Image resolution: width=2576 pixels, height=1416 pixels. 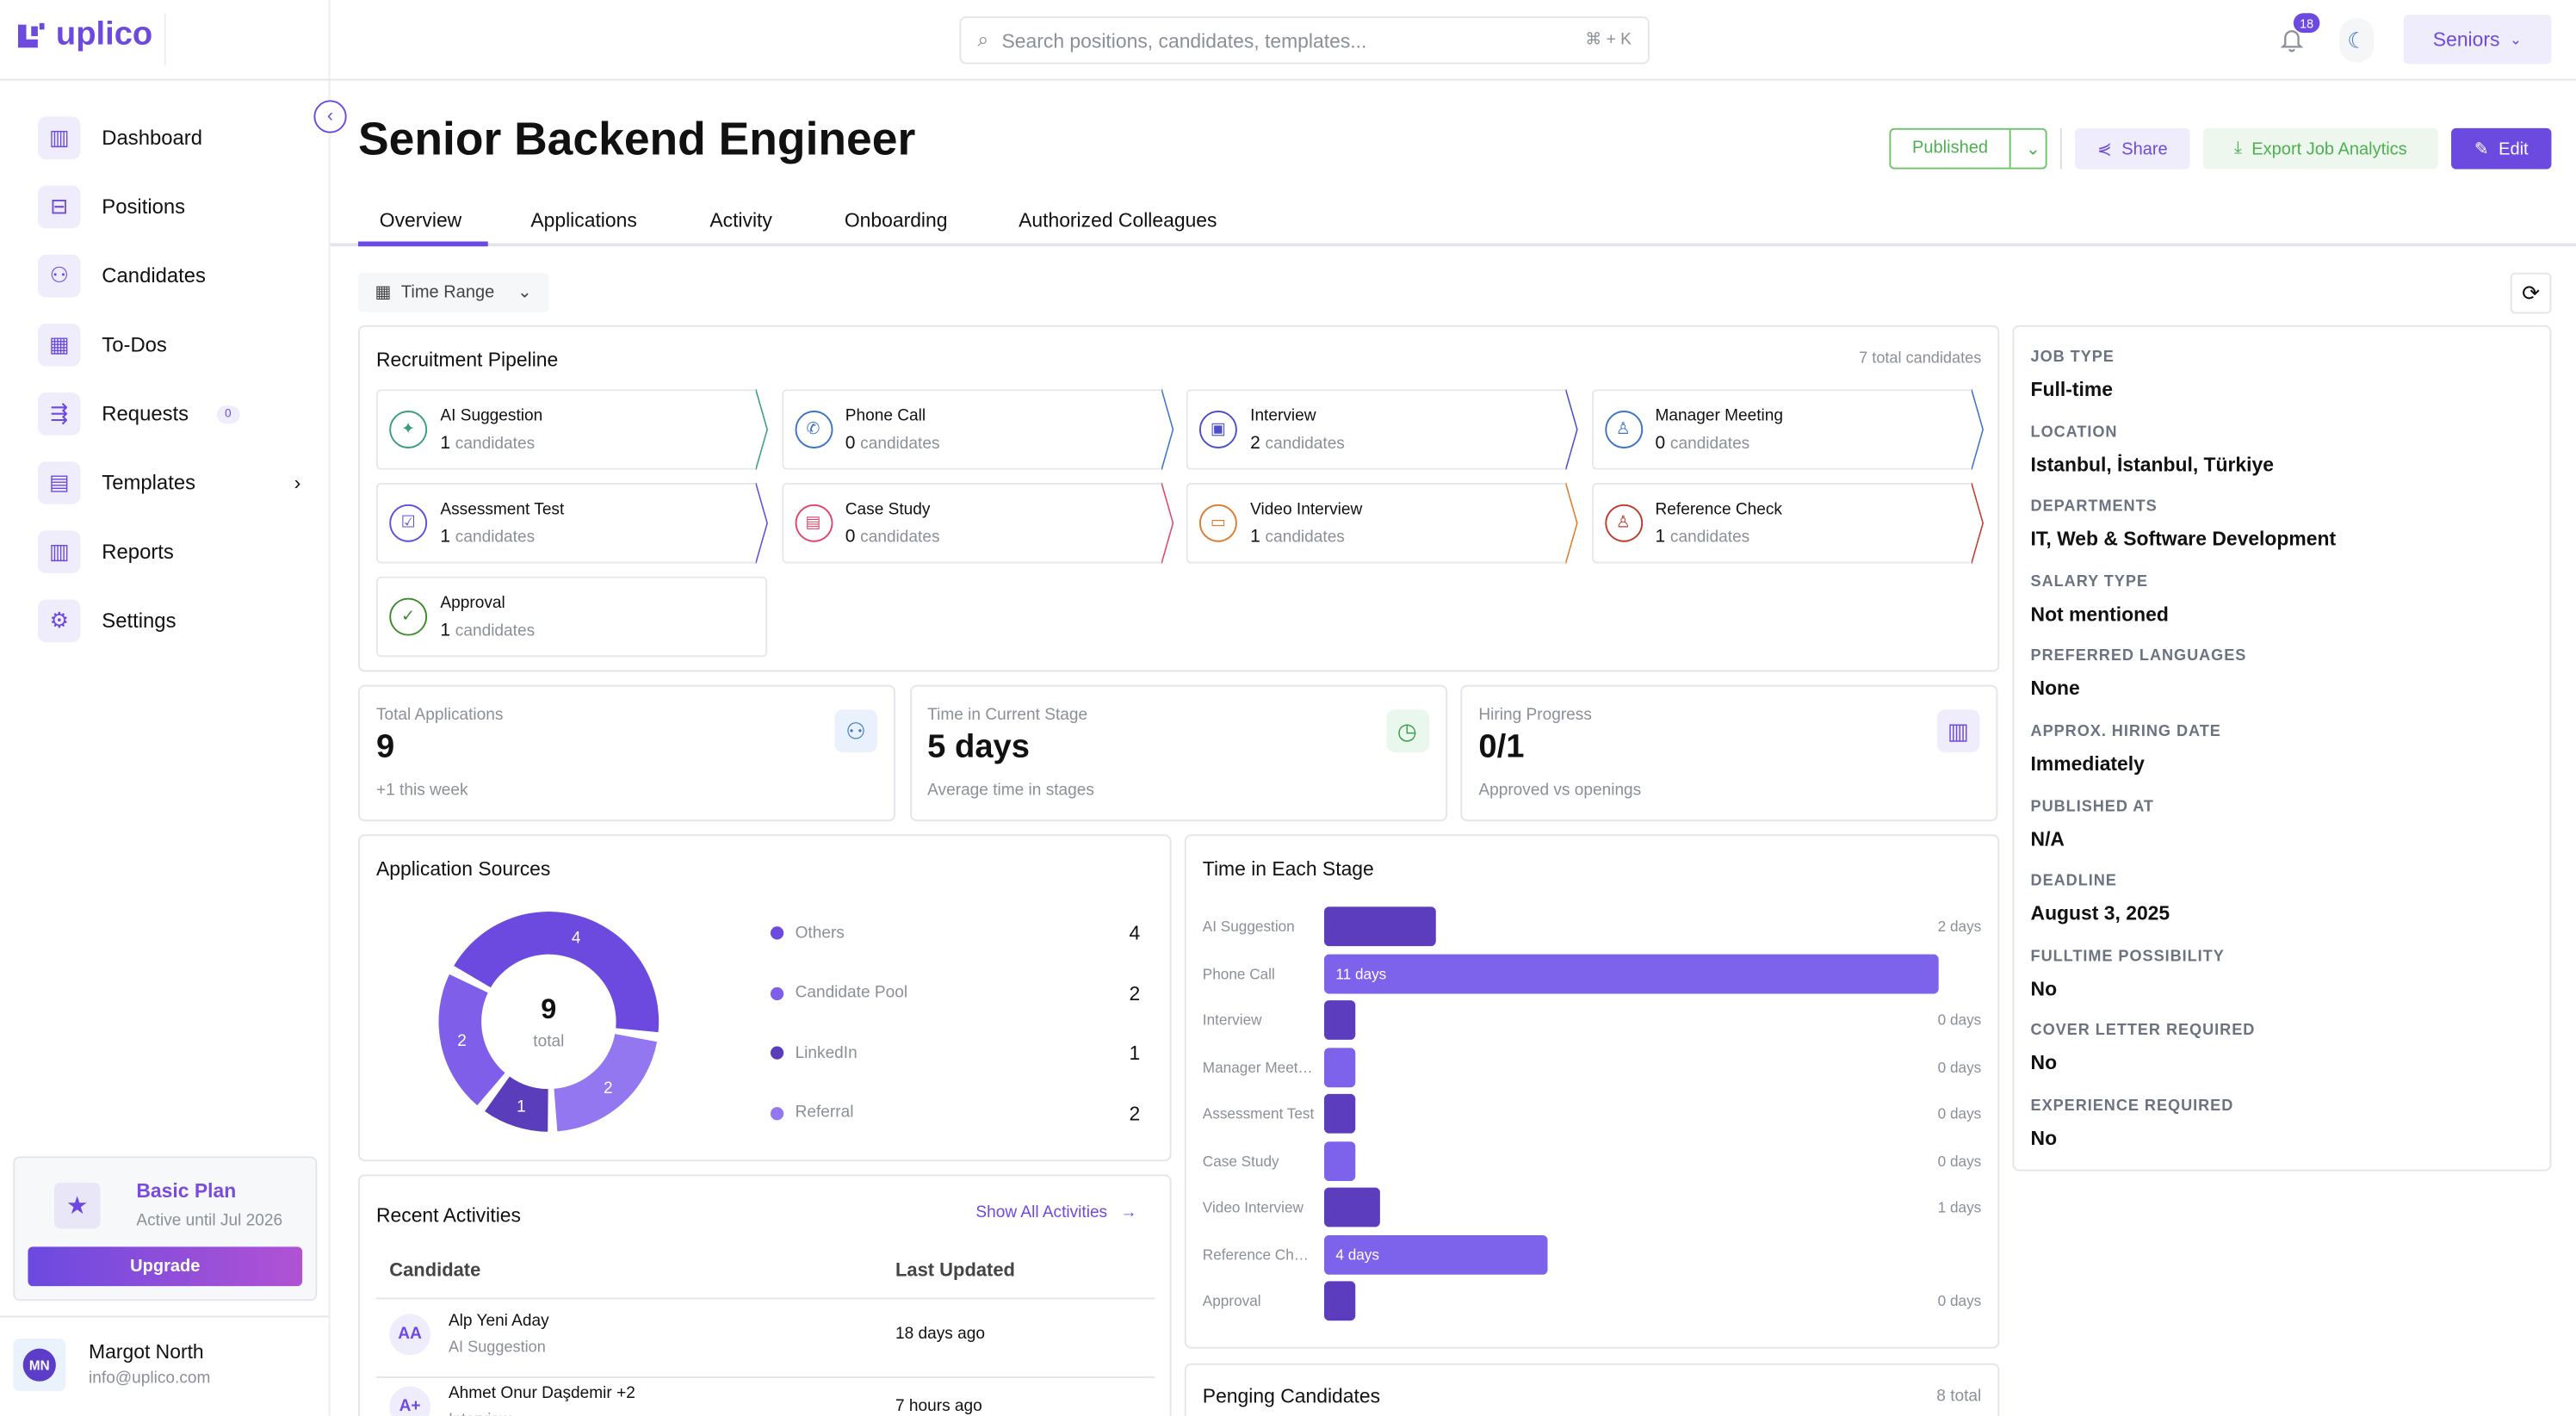 I want to click on detail-value: None, so click(x=2055, y=689).